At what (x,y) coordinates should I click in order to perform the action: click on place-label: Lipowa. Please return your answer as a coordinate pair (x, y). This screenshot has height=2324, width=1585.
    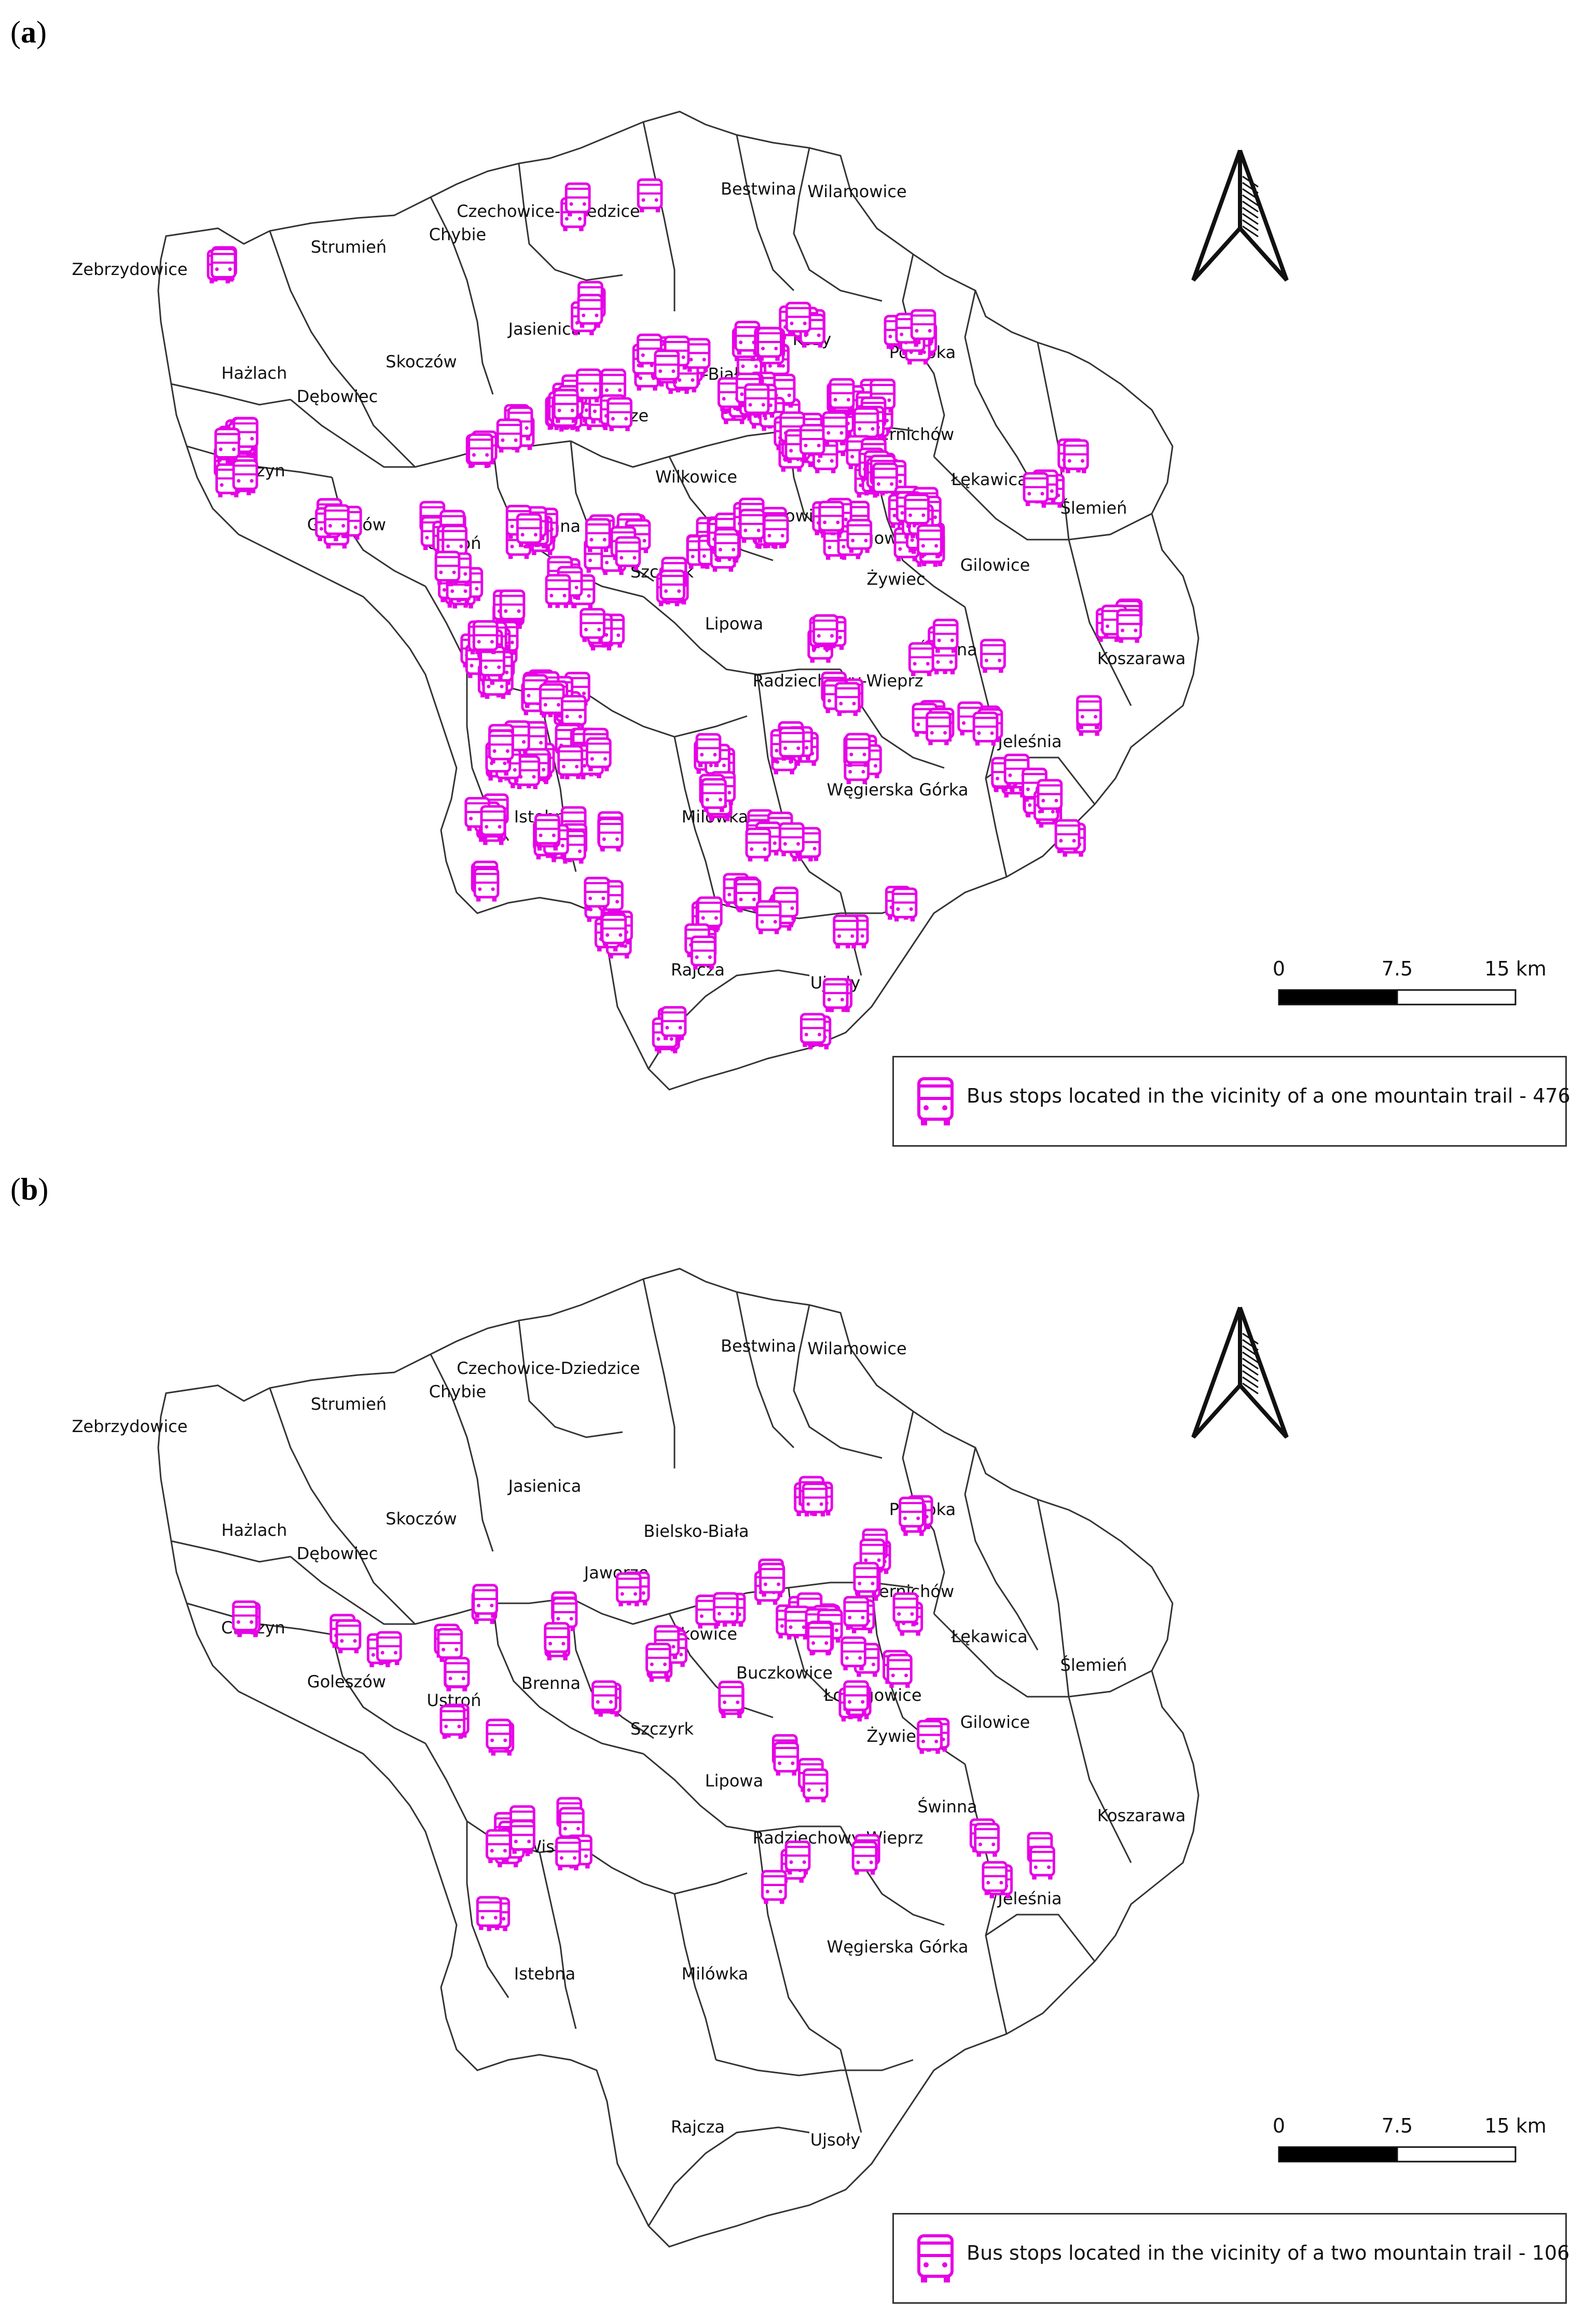
    Looking at the image, I should click on (734, 1781).